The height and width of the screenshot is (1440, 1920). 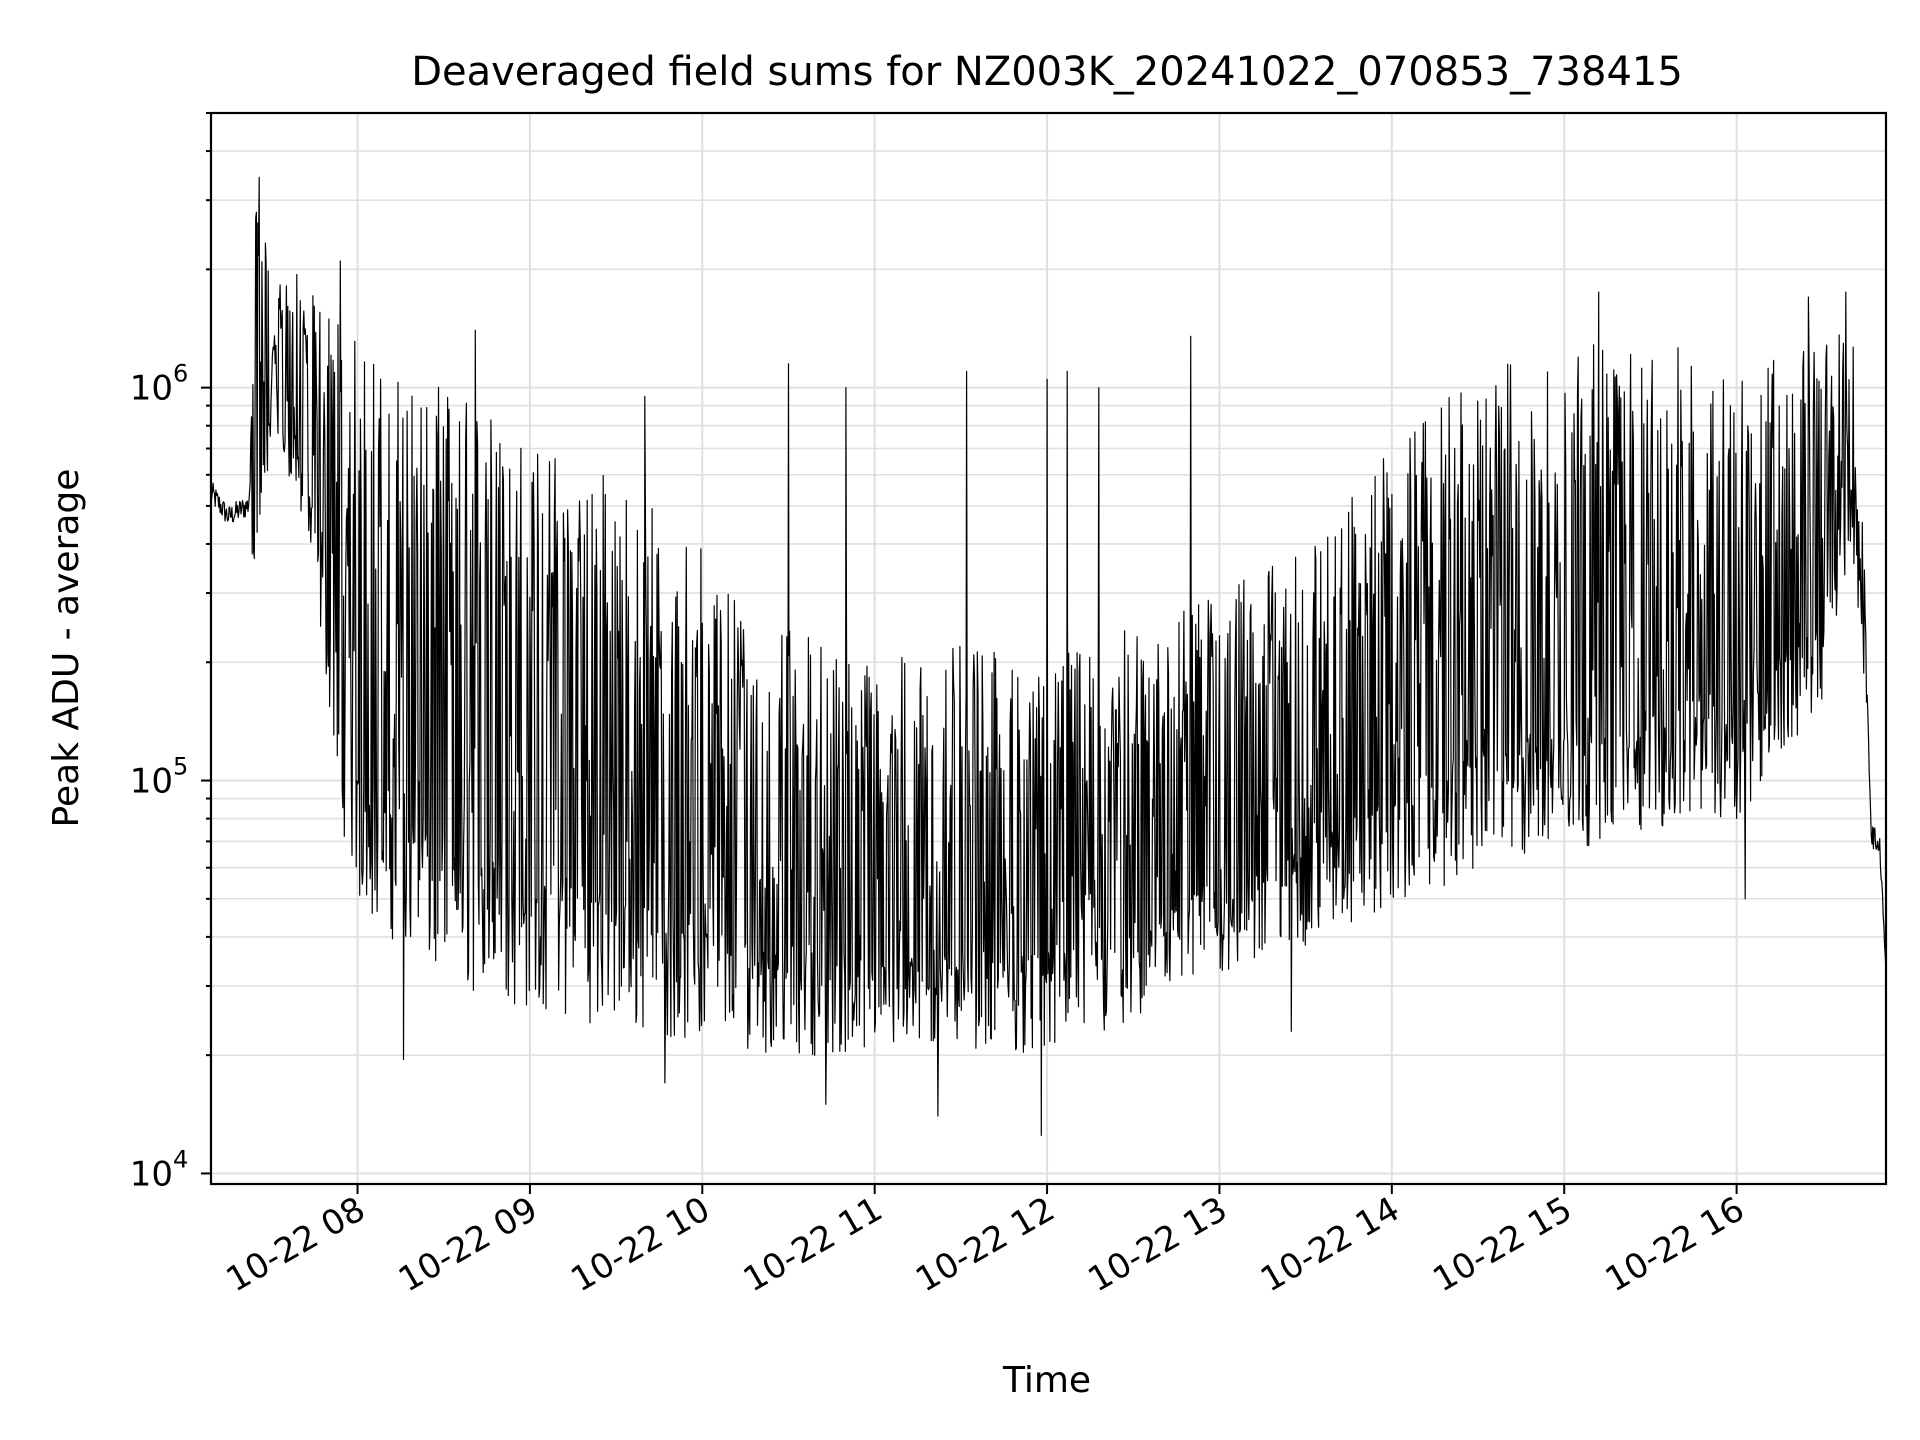 I want to click on x-axis-label: Time, so click(x=1046, y=1380).